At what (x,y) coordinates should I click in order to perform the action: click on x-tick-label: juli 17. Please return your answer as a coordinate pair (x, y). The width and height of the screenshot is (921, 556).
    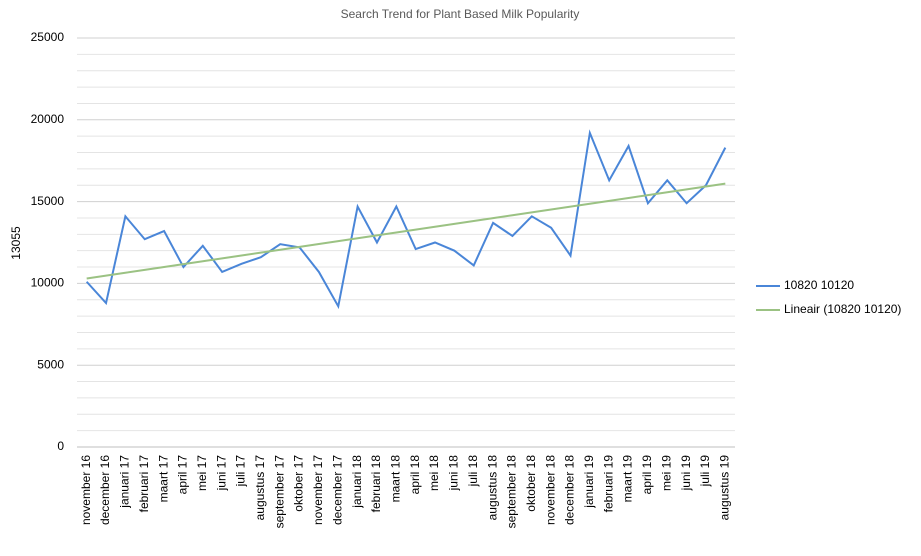
    Looking at the image, I should click on (241, 471).